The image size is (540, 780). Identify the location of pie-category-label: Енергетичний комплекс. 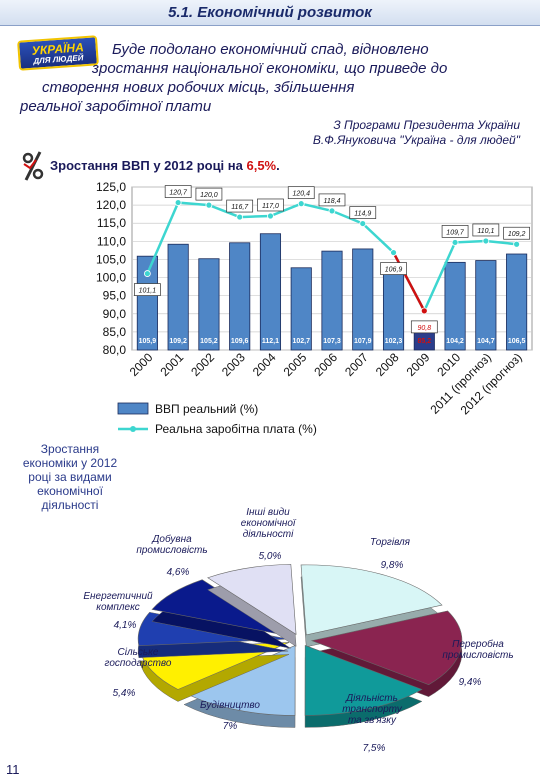
(118, 602).